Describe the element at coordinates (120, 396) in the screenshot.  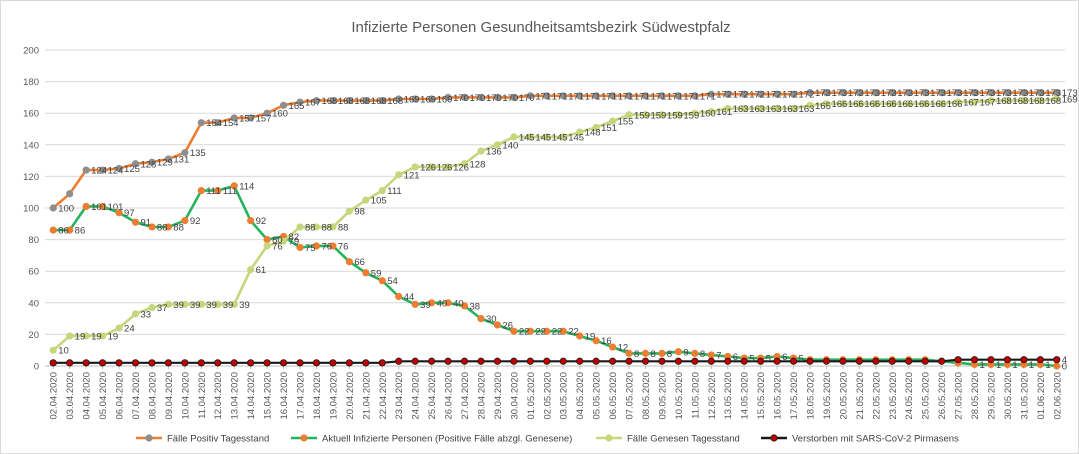
I see `x-tick-label: 06.04.2020` at that location.